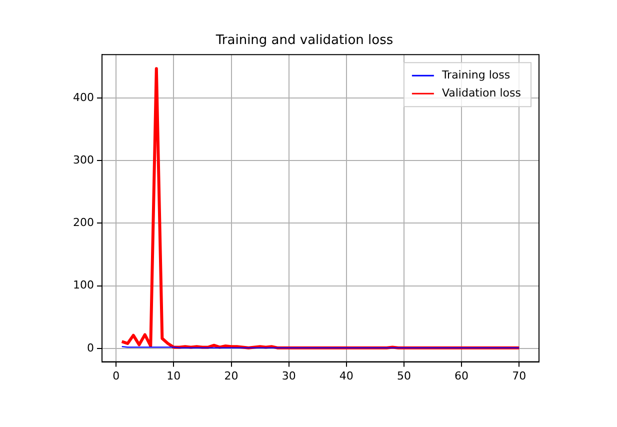 This screenshot has height=427, width=617. Describe the element at coordinates (83, 223) in the screenshot. I see `y-tick-label: 200` at that location.